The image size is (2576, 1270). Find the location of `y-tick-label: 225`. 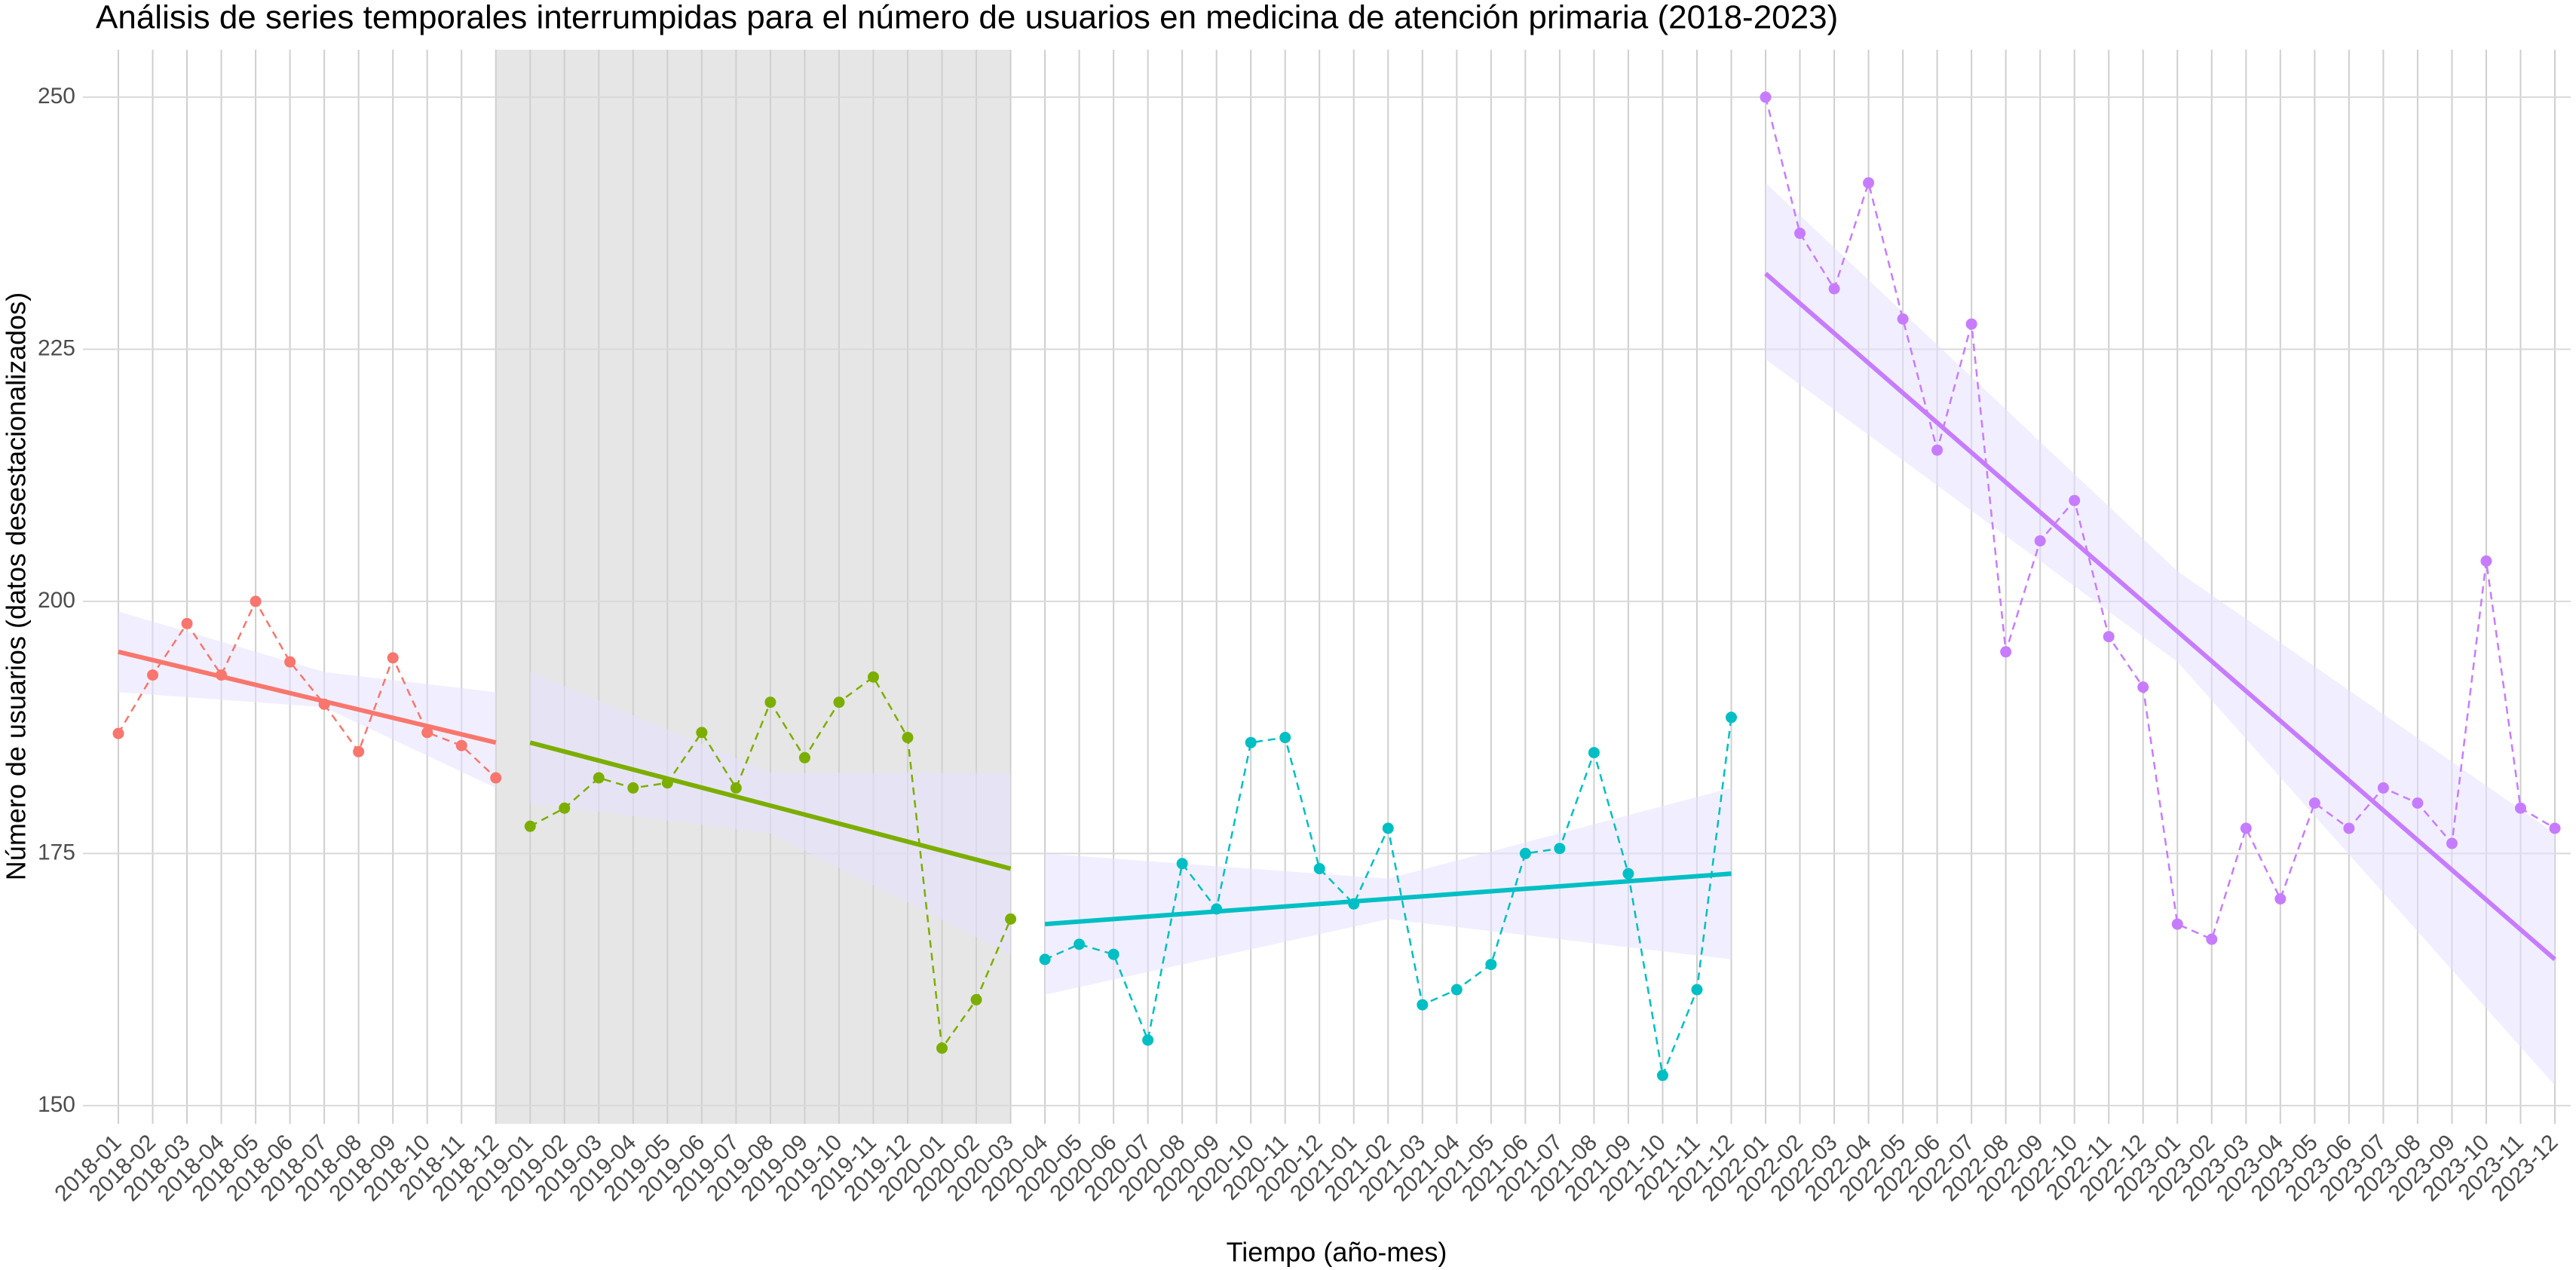

y-tick-label: 225 is located at coordinates (56, 348).